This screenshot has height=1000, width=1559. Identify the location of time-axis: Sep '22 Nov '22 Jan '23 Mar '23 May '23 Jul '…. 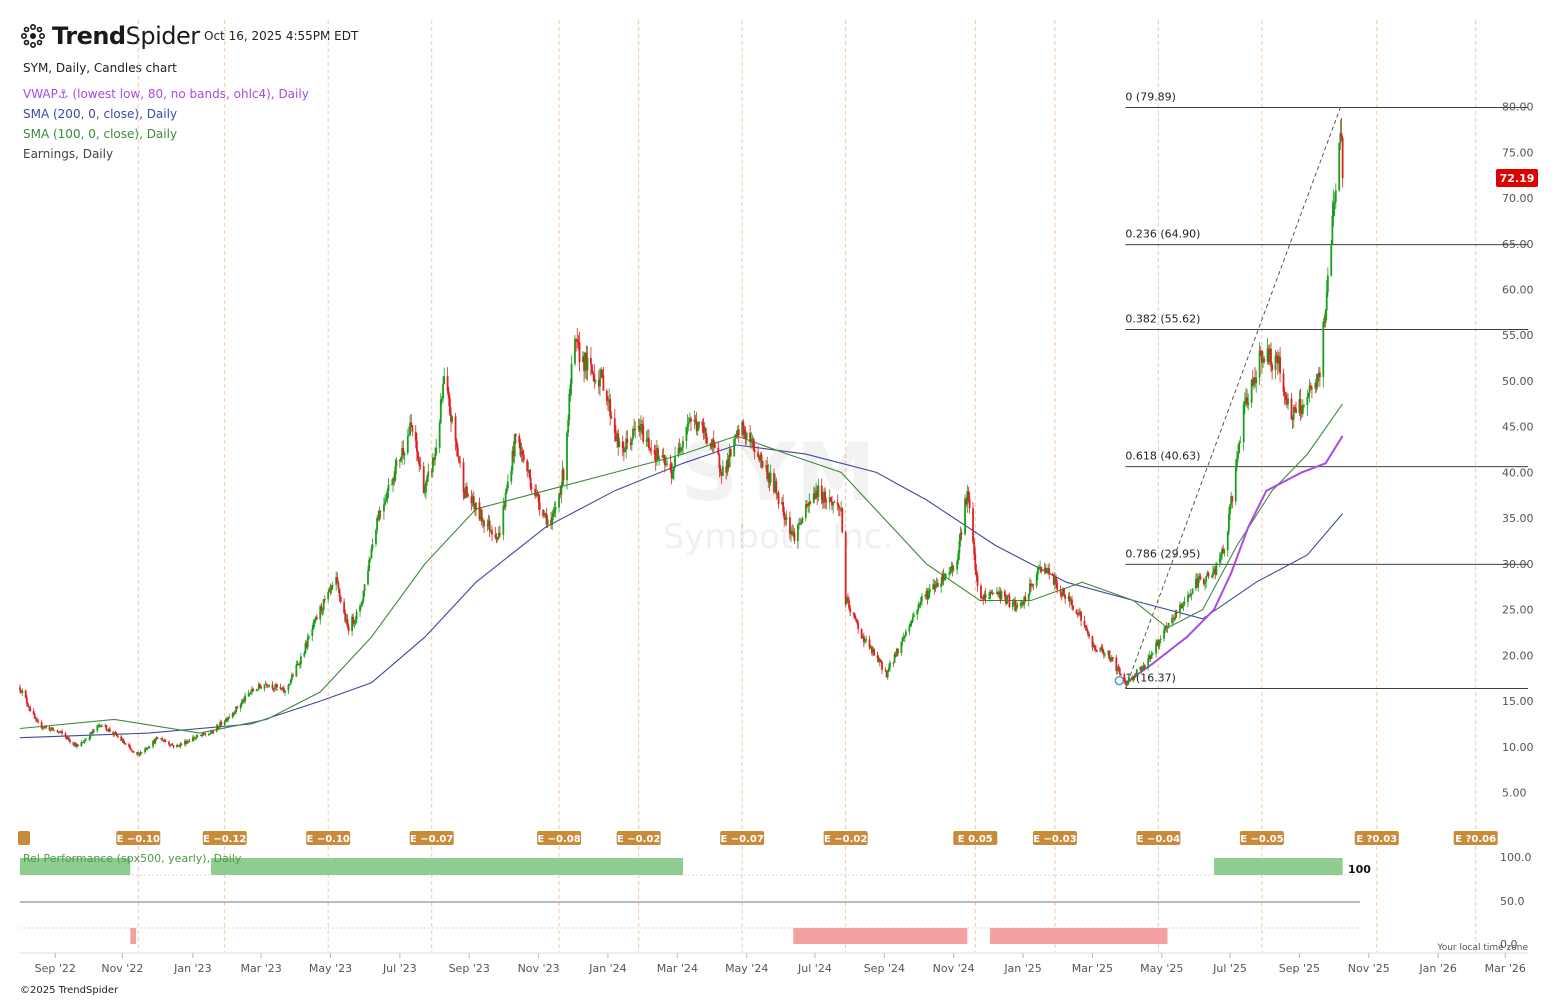
(774, 963).